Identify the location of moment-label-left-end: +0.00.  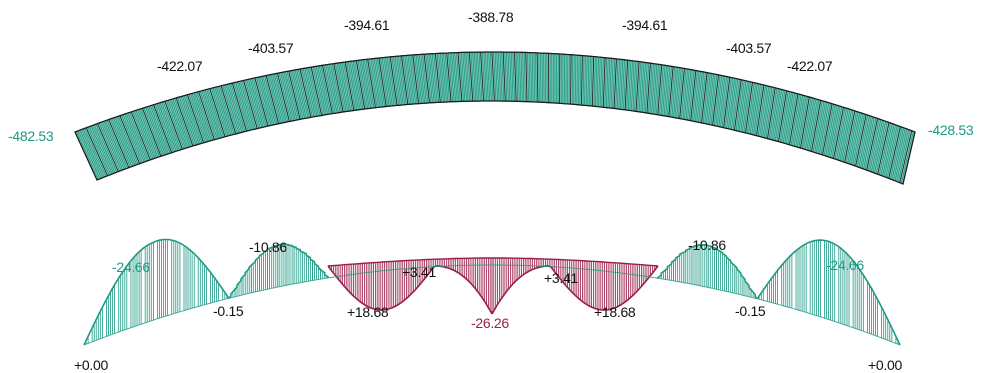
(91, 365).